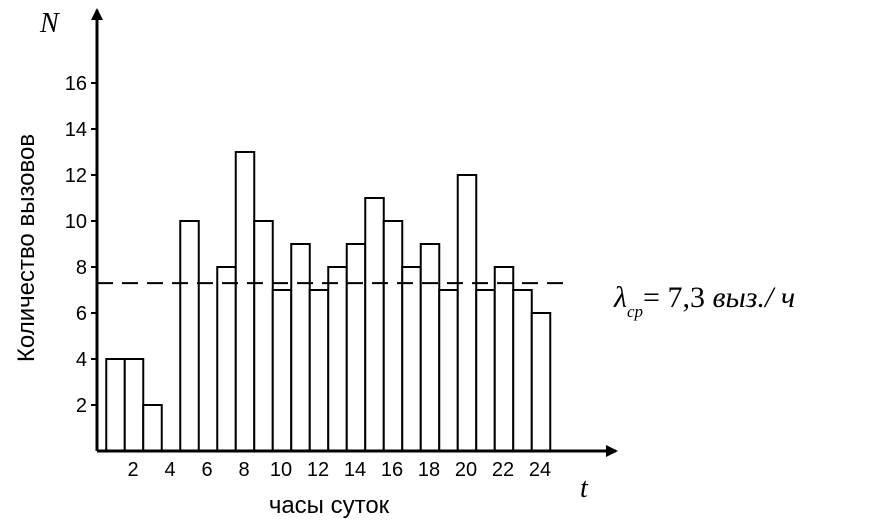 This screenshot has width=869, height=524. What do you see at coordinates (76, 222) in the screenshot?
I see `y-tick-label: 10` at bounding box center [76, 222].